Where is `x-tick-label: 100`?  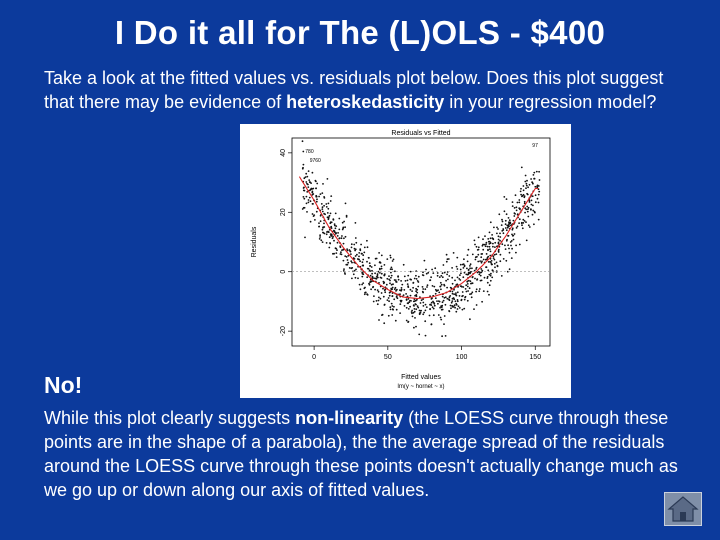 x-tick-label: 100 is located at coordinates (462, 357).